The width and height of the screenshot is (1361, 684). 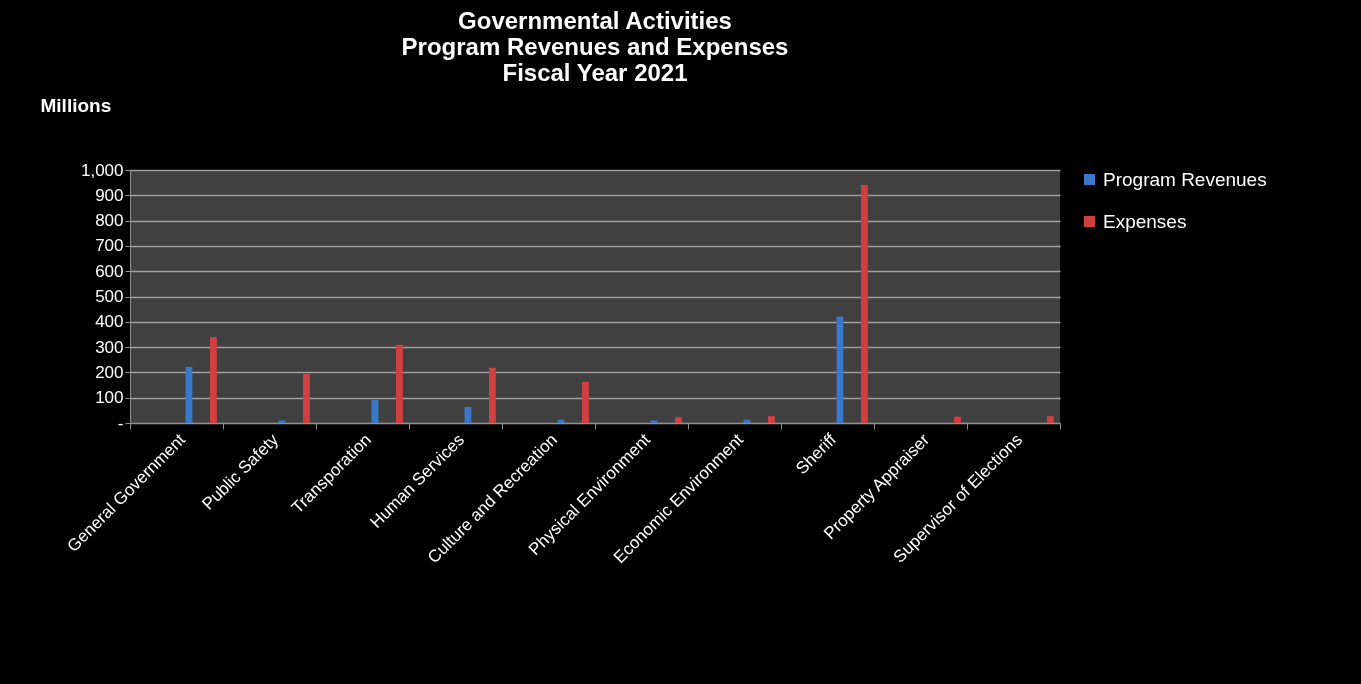 I want to click on y-tick-label: 100, so click(x=109, y=398).